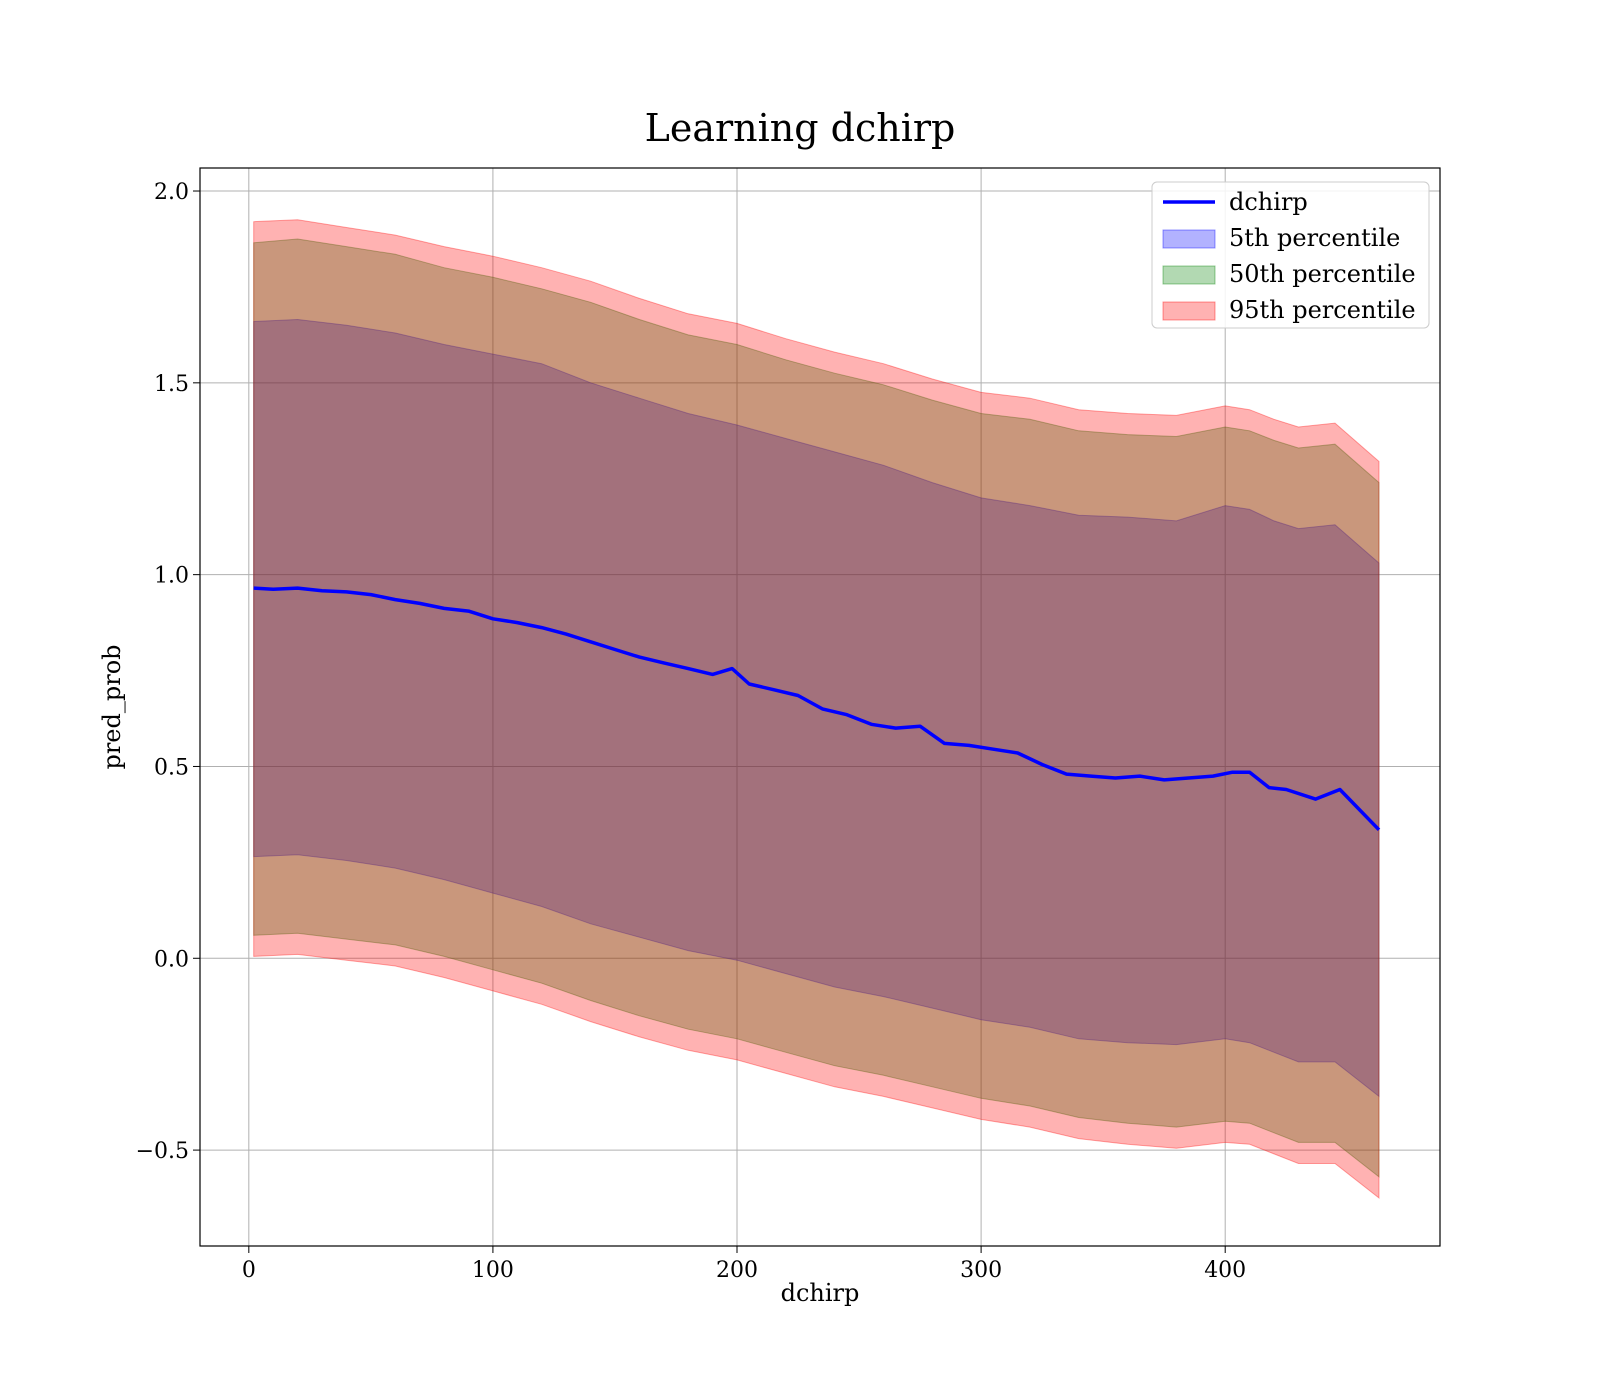  Describe the element at coordinates (981, 1270) in the screenshot. I see `x-tick-label: 300` at that location.